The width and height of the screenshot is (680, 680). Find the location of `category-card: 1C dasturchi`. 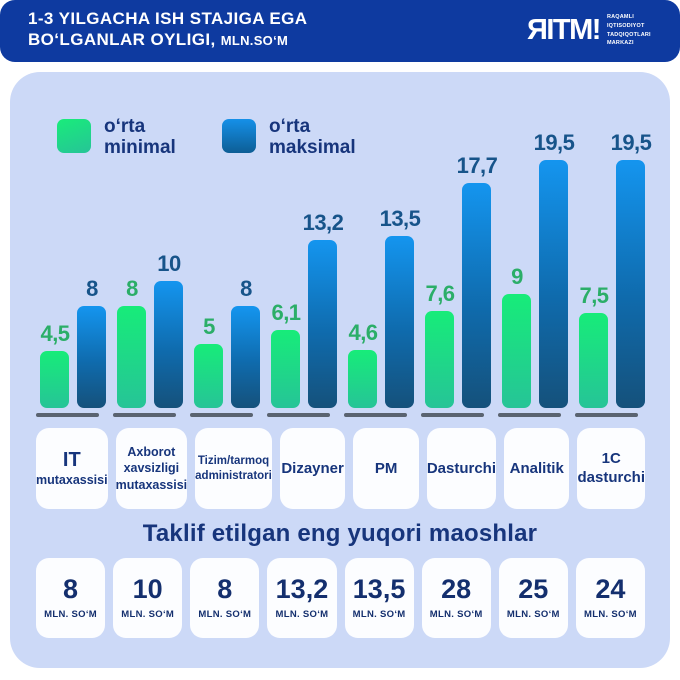

category-card: 1C dasturchi is located at coordinates (611, 468).